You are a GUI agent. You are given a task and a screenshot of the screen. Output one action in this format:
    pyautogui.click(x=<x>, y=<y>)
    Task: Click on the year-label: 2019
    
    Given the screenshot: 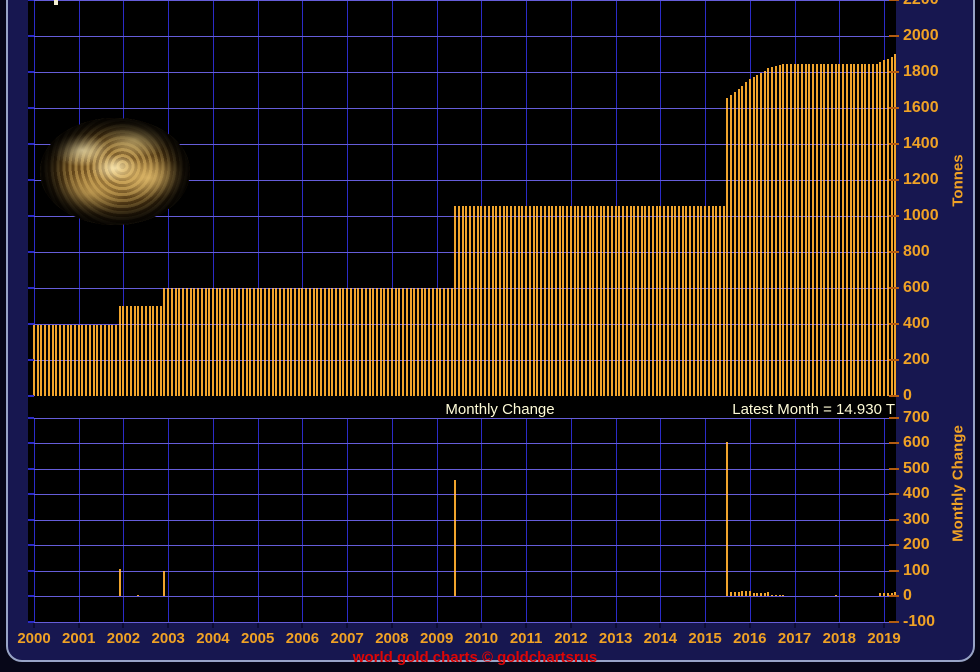 What is the action you would take?
    pyautogui.click(x=884, y=638)
    